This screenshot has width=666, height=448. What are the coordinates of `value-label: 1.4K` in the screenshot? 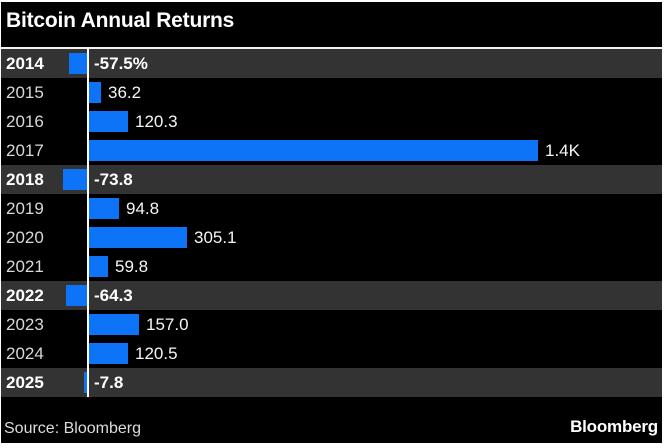 It's located at (562, 150).